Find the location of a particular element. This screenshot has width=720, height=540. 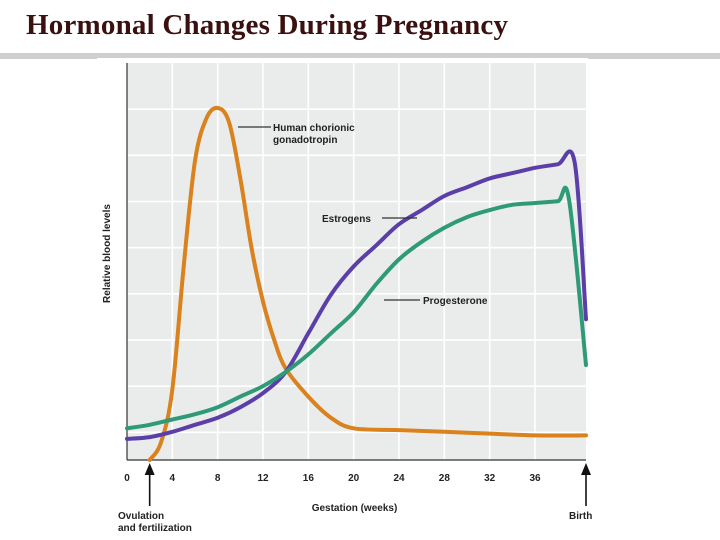

estrogens-label: Estrogens is located at coordinates (346, 219).